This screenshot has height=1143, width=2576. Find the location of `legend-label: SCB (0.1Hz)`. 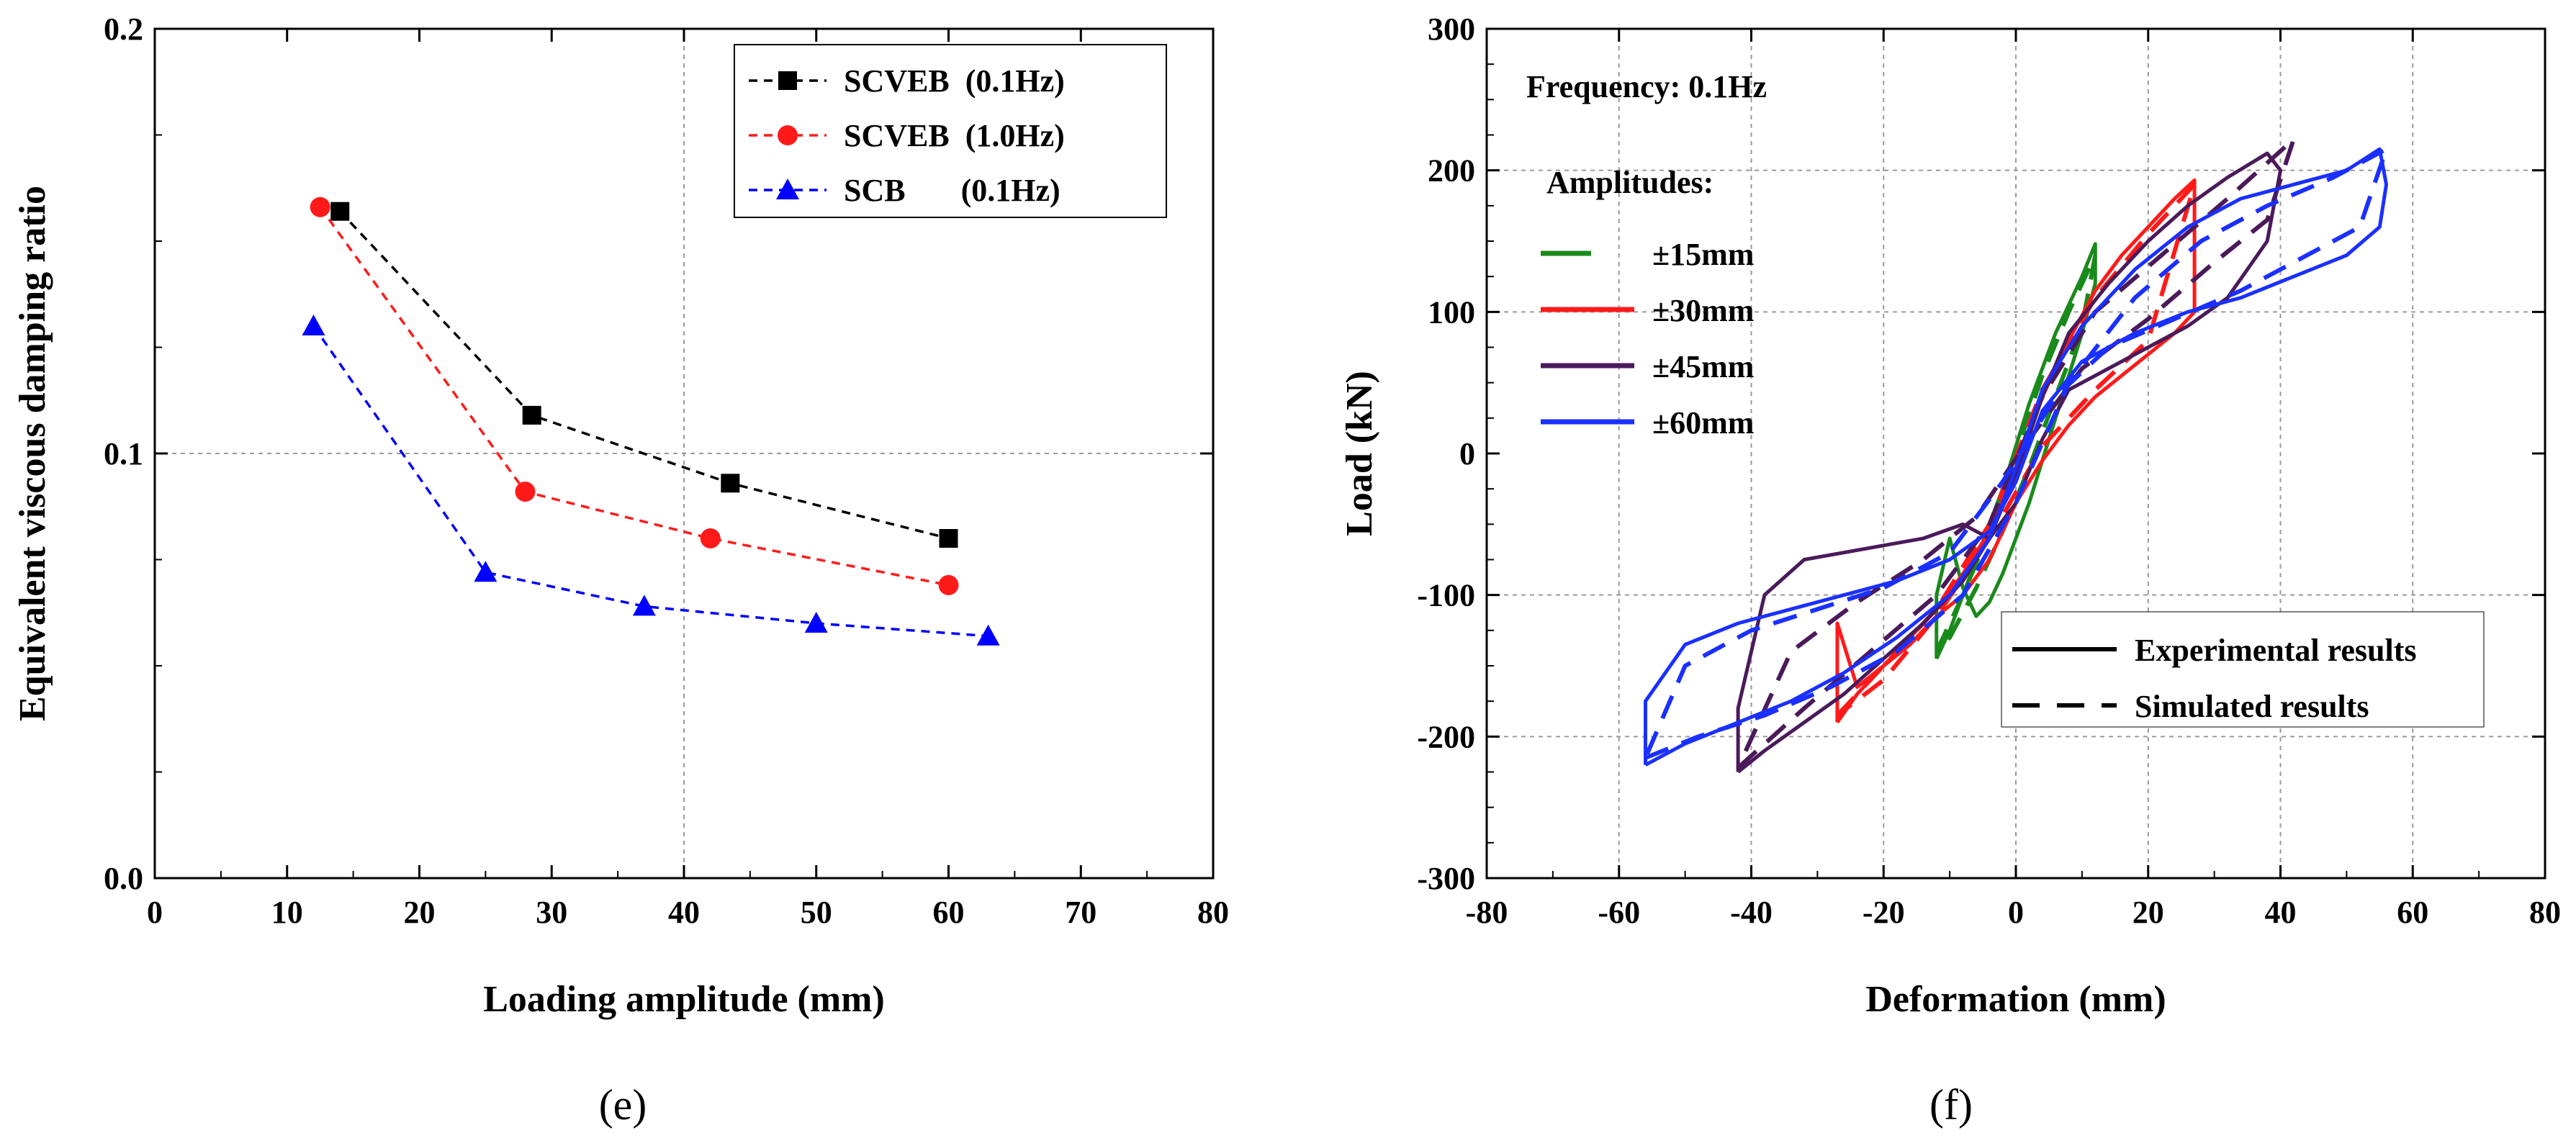

legend-label: SCB (0.1Hz) is located at coordinates (952, 191).